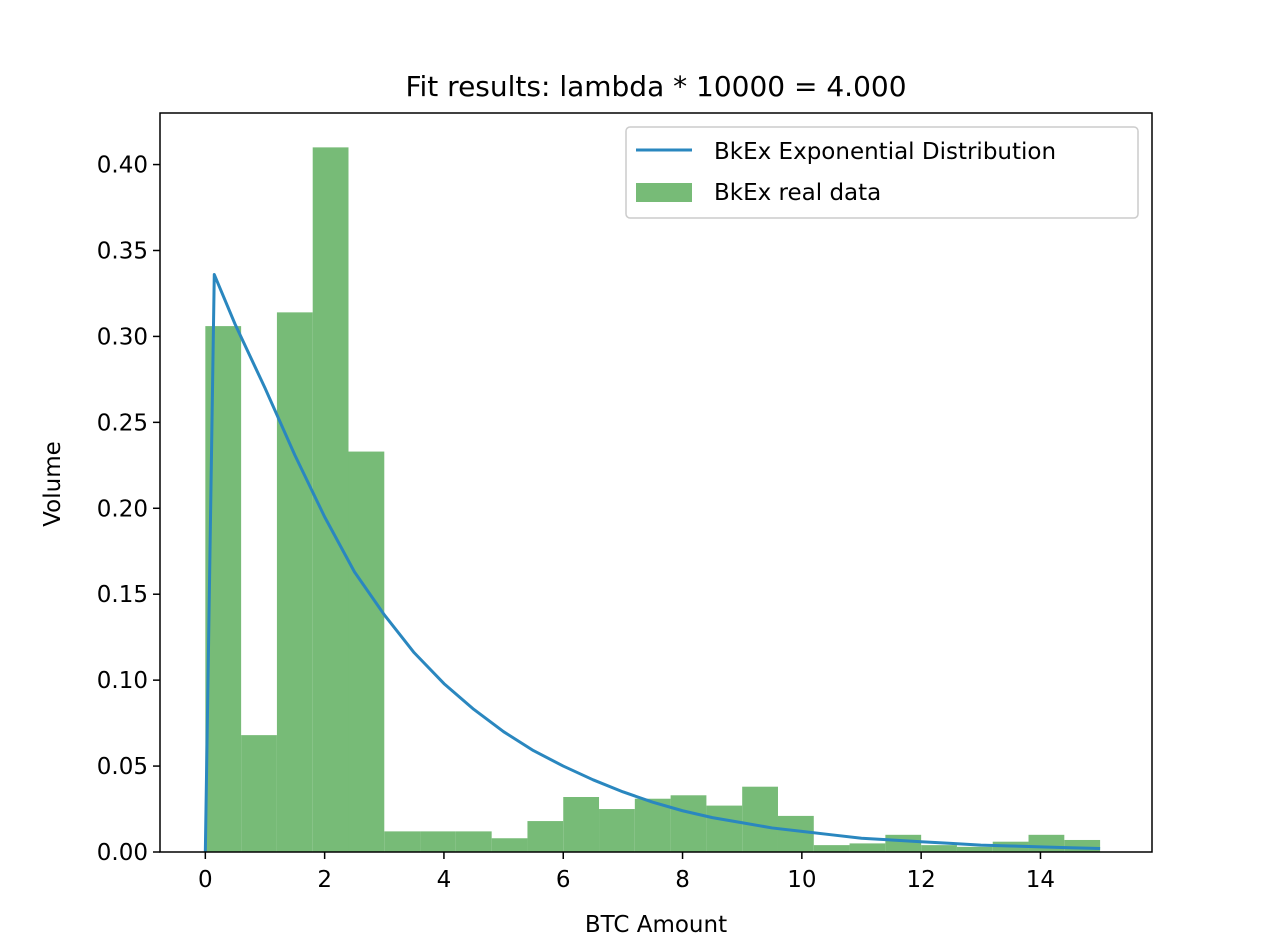 Image resolution: width=1274 pixels, height=952 pixels. What do you see at coordinates (885, 152) in the screenshot?
I see `legend-label-exponential: BkEx Exponential Distribution` at bounding box center [885, 152].